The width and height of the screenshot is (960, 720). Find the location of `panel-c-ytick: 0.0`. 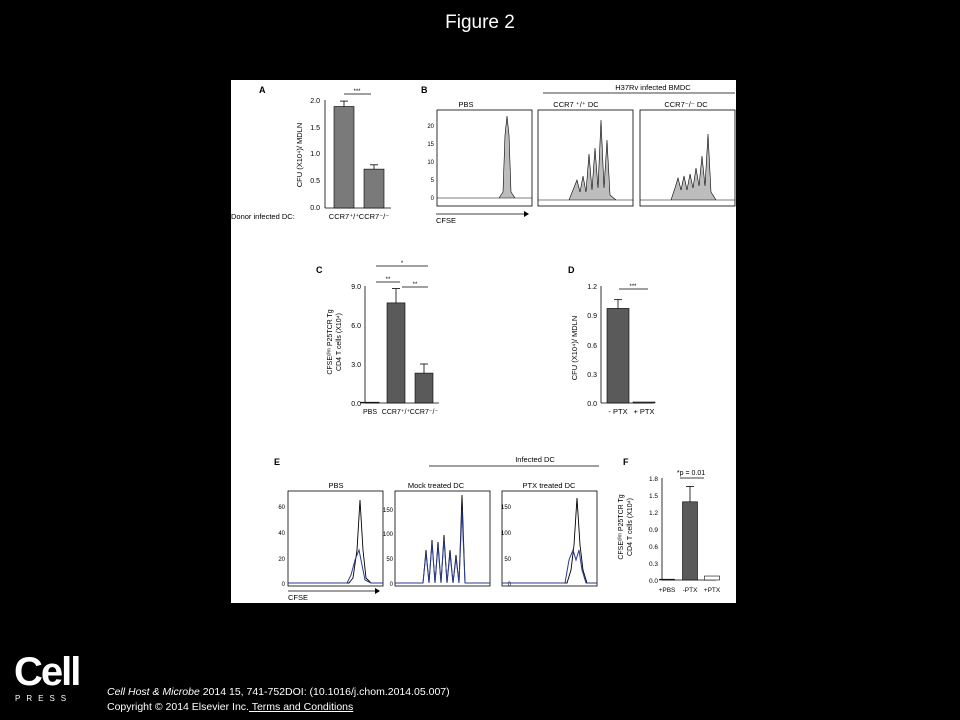

panel-c-ytick: 0.0 is located at coordinates (356, 404).